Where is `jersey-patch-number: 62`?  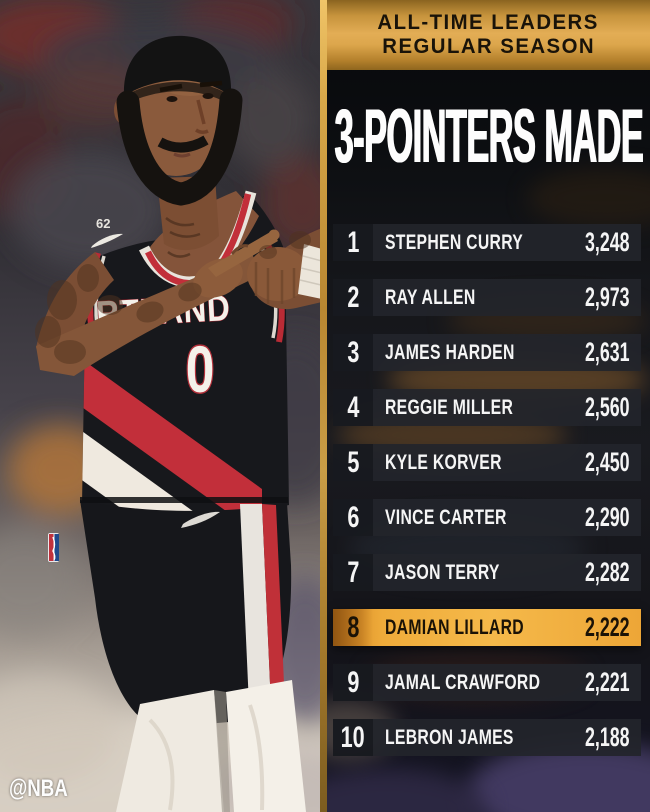 jersey-patch-number: 62 is located at coordinates (103, 223).